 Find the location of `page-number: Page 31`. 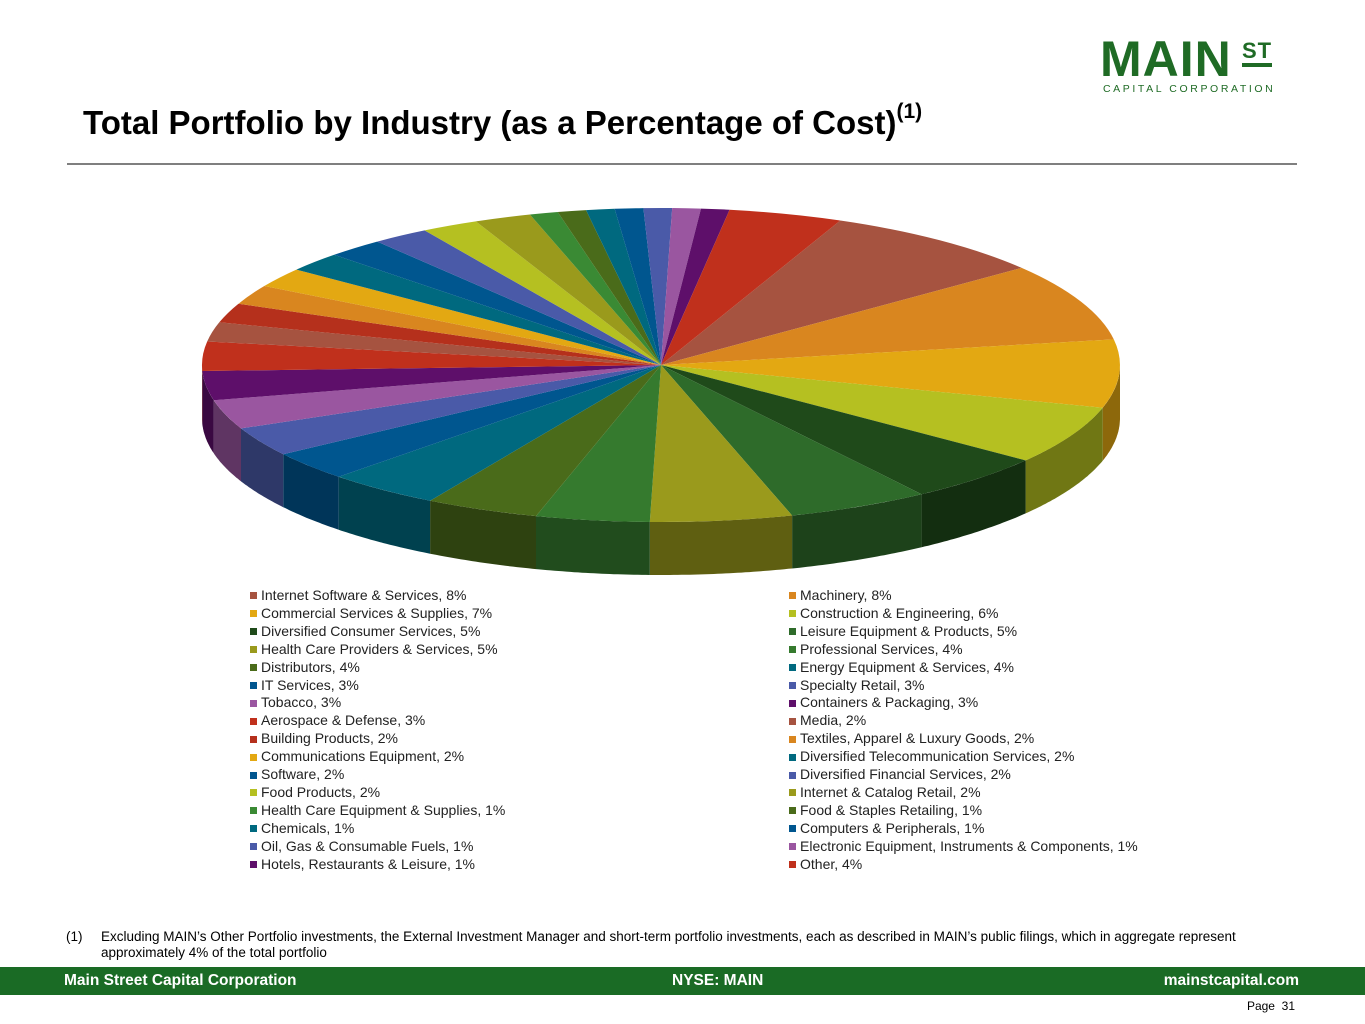

page-number: Page 31 is located at coordinates (1271, 1006).